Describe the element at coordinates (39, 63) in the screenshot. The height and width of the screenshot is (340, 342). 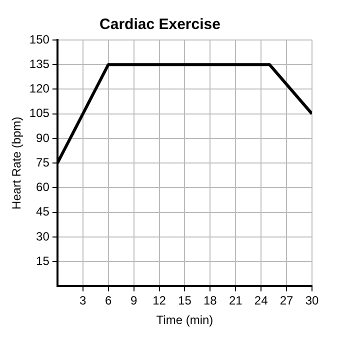
I see `y-tick-label: 135` at that location.